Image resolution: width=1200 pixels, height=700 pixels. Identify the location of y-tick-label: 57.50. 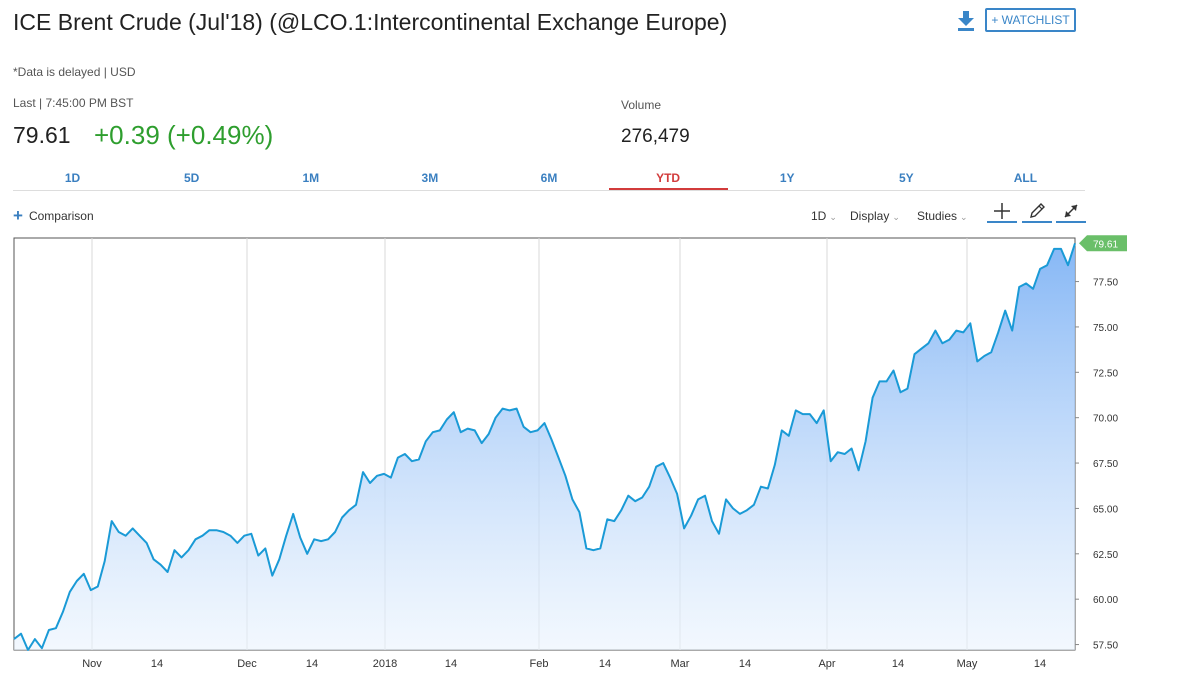
(1105, 646).